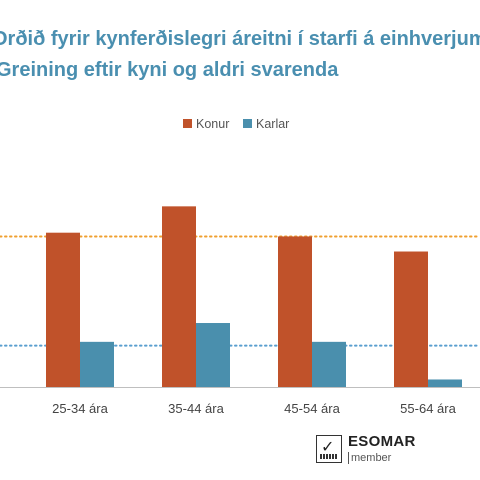 Image resolution: width=480 pixels, height=480 pixels. Describe the element at coordinates (196, 408) in the screenshot. I see `x-tick-label: 35-44 ára` at that location.